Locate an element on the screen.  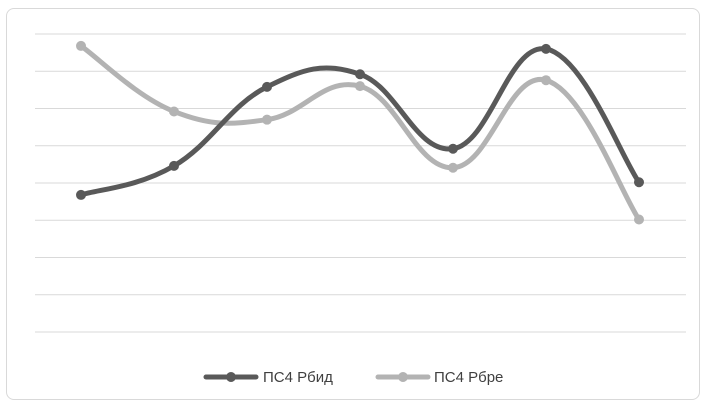
legend: ПС4 Рбид ПС4 Рбре is located at coordinates (353, 377).